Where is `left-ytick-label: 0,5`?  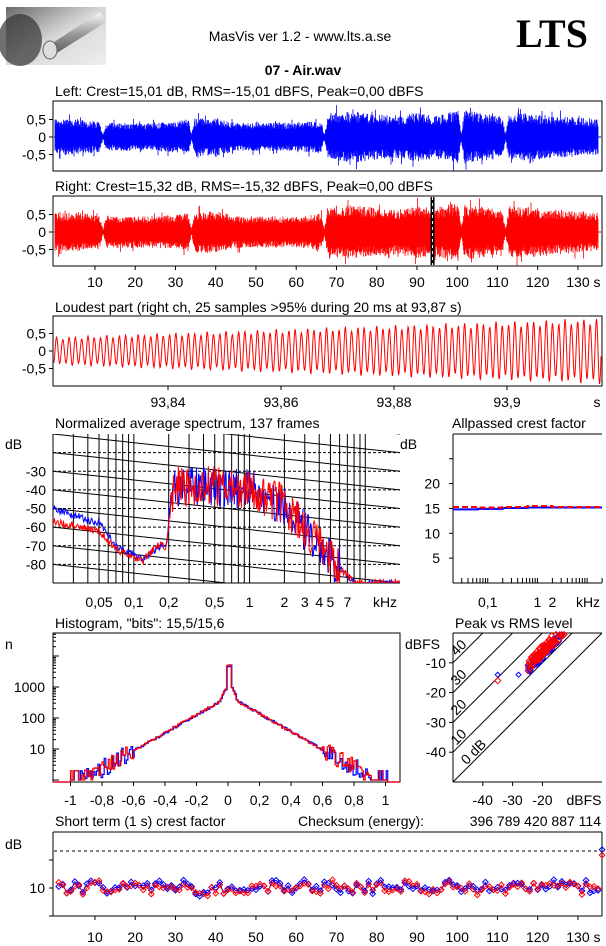 left-ytick-label: 0,5 is located at coordinates (37, 120).